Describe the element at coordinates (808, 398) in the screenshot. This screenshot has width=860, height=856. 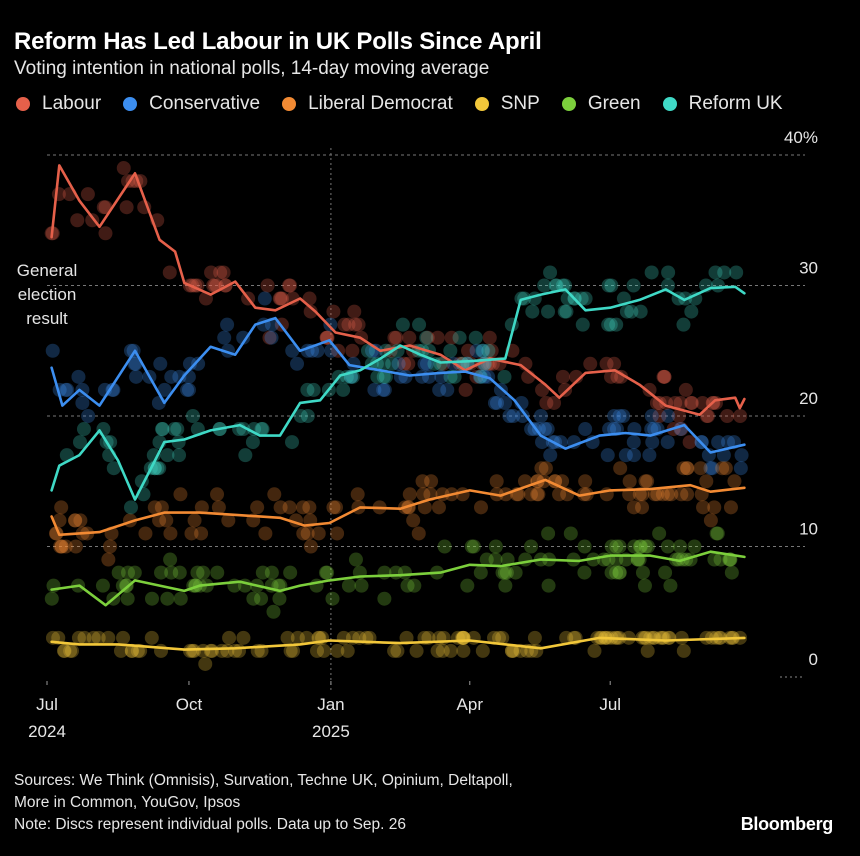
I see `y-tick-label: 20` at that location.